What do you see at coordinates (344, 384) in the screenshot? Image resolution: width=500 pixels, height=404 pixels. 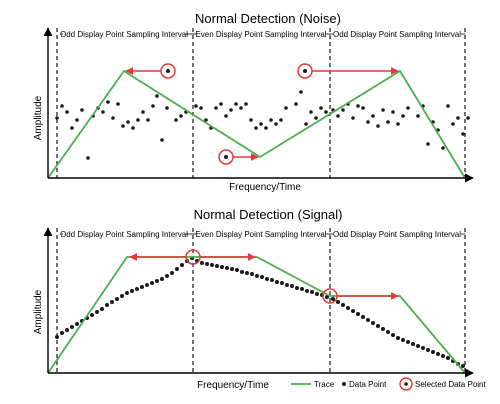 I see `legend-data-point-swatch` at bounding box center [344, 384].